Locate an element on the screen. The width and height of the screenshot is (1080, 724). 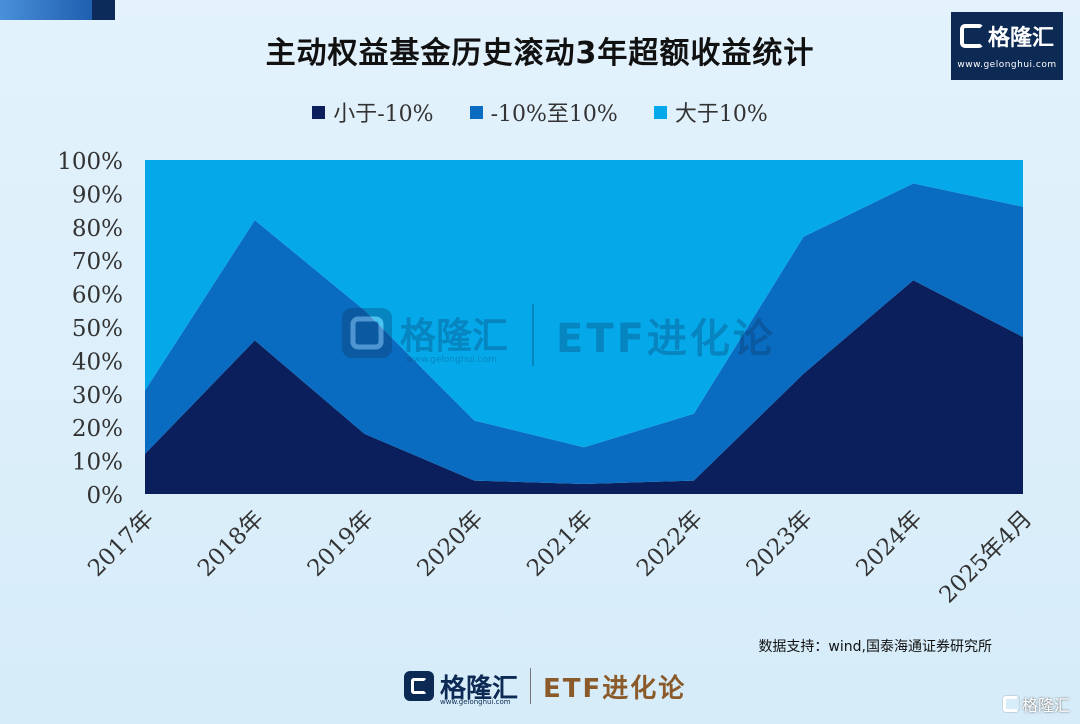
logo-url: www.gelonghui.com is located at coordinates (1007, 65).